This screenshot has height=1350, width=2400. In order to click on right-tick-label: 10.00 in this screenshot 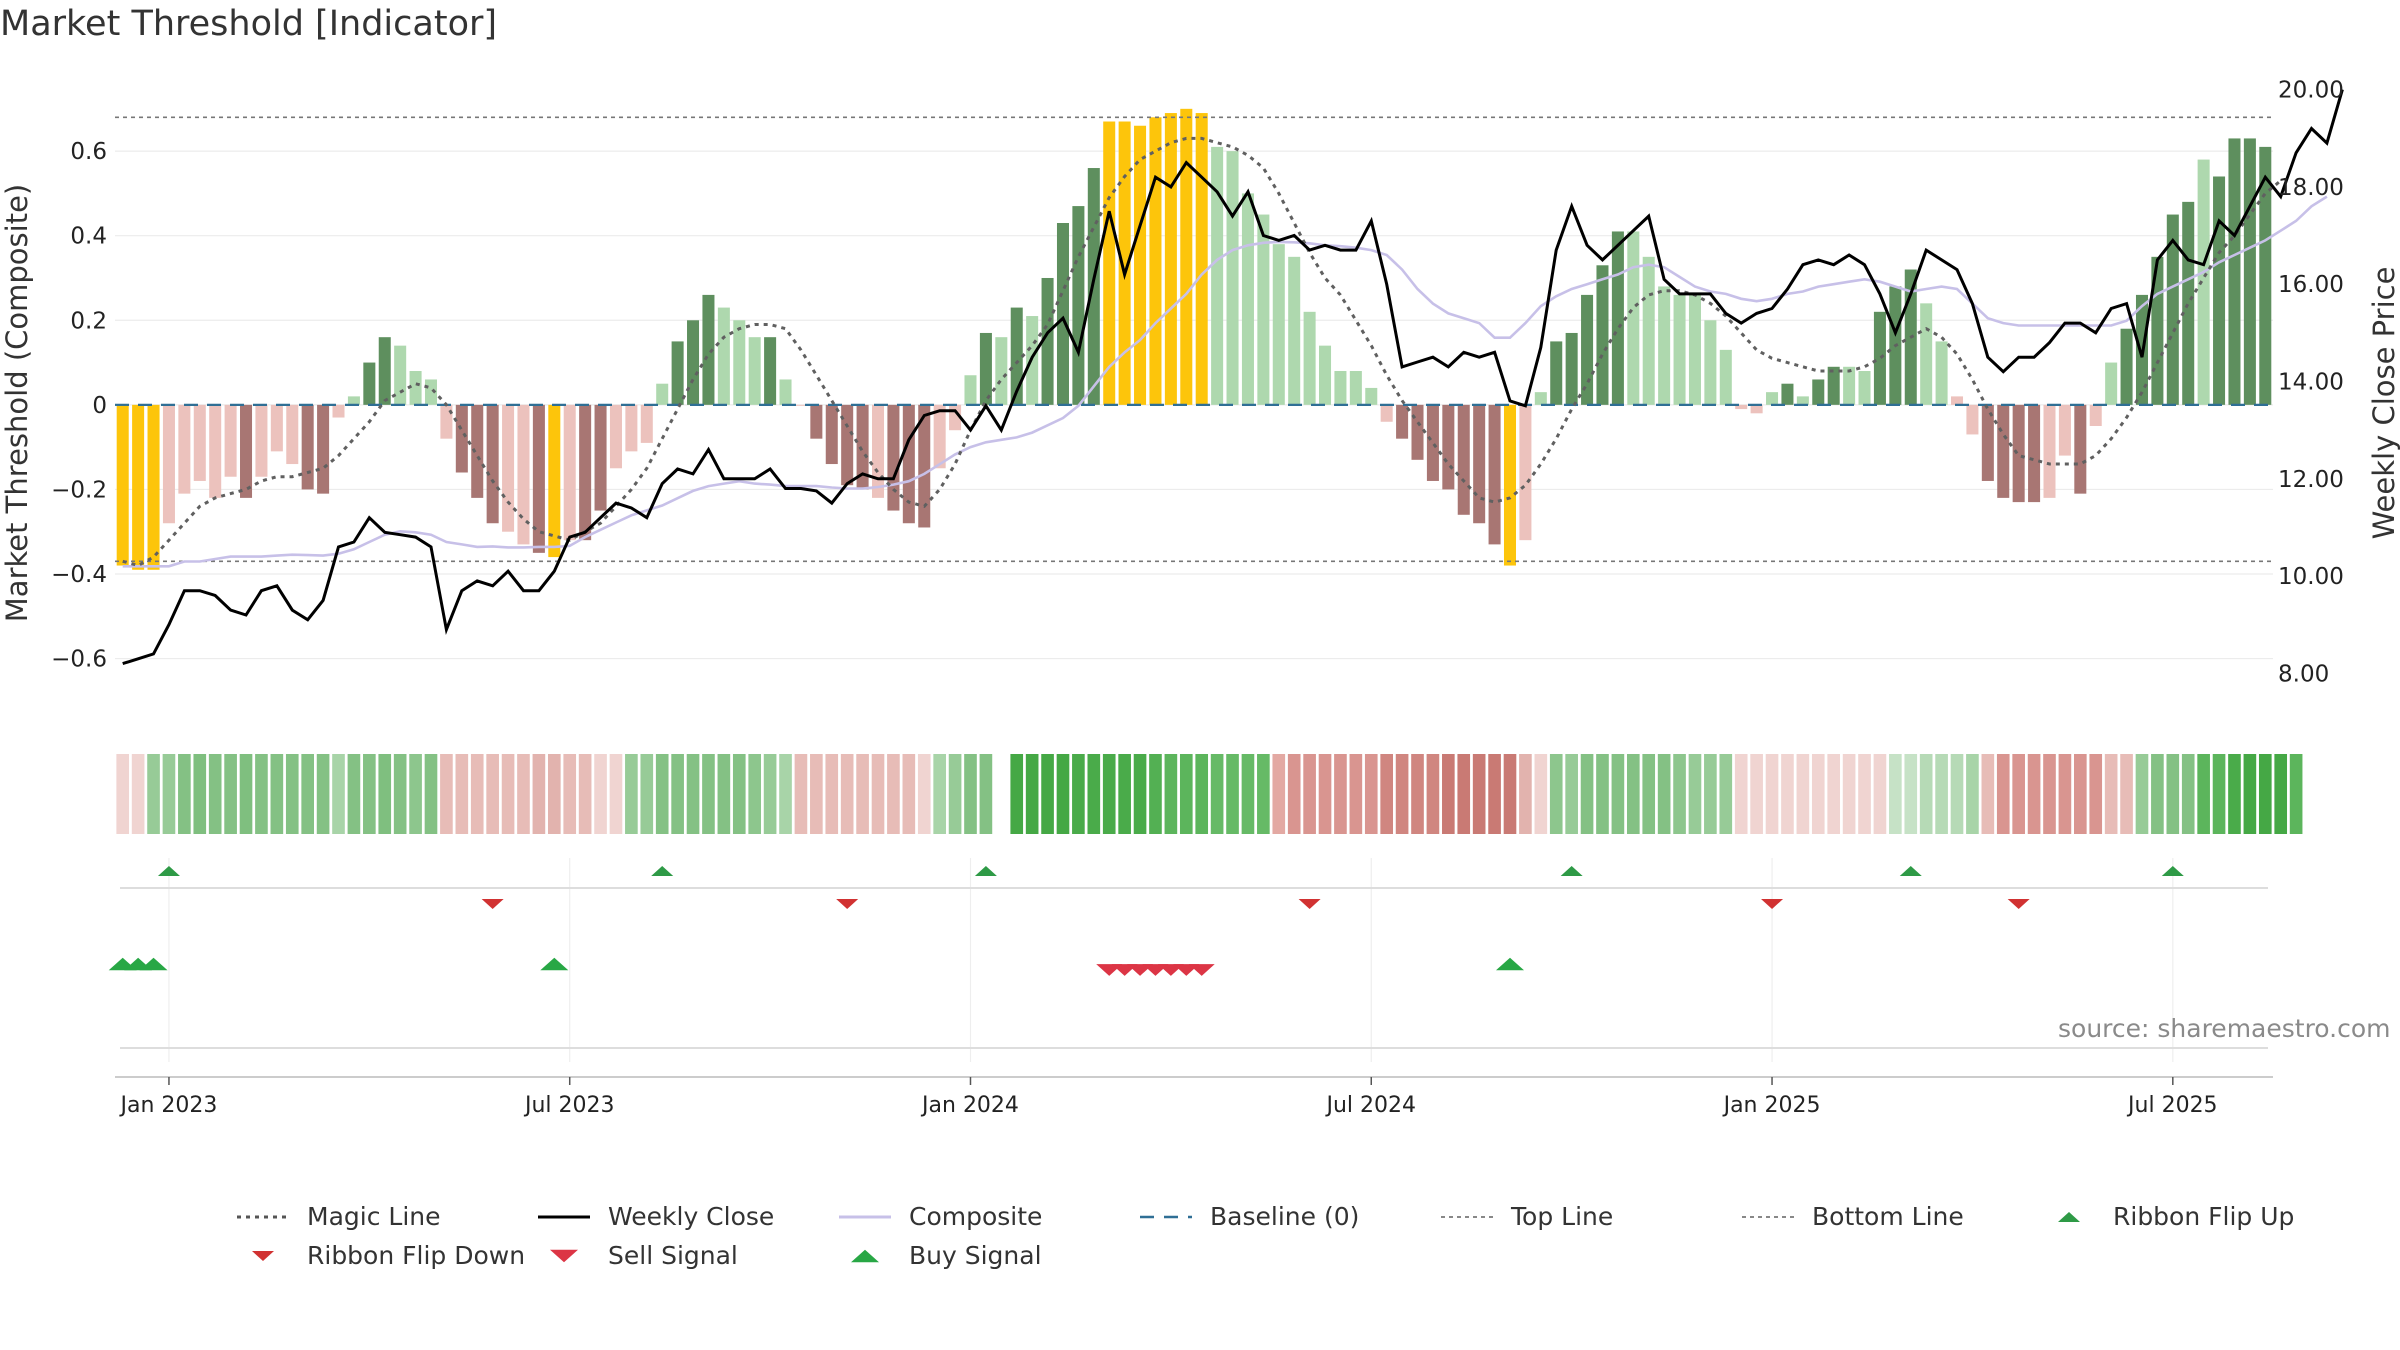, I will do `click(2311, 577)`.